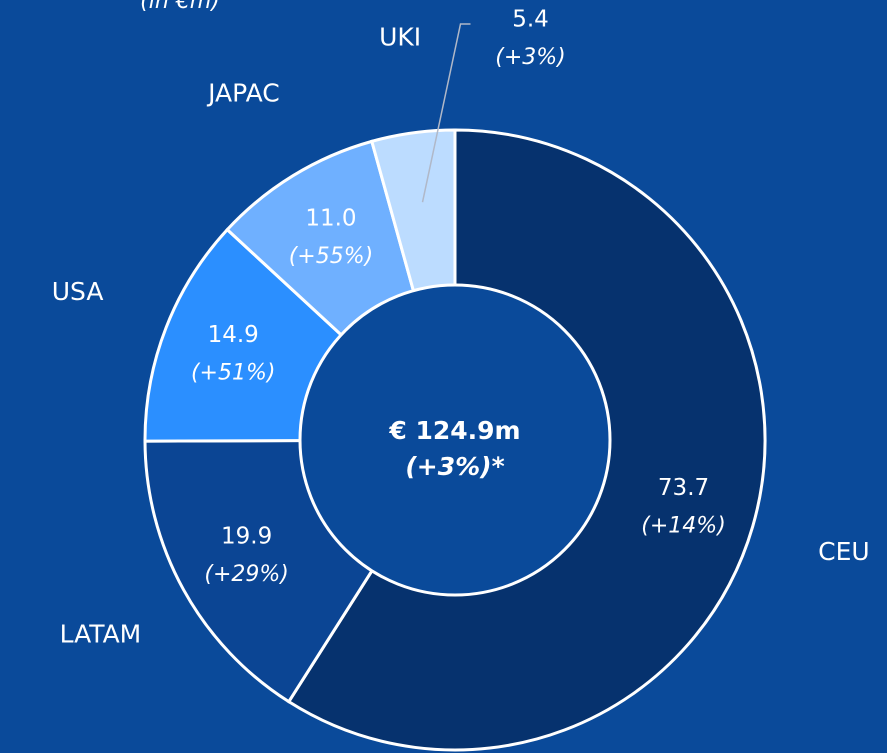 The height and width of the screenshot is (753, 887). Describe the element at coordinates (180, 7) in the screenshot. I see `subtitle: (in €m)` at that location.